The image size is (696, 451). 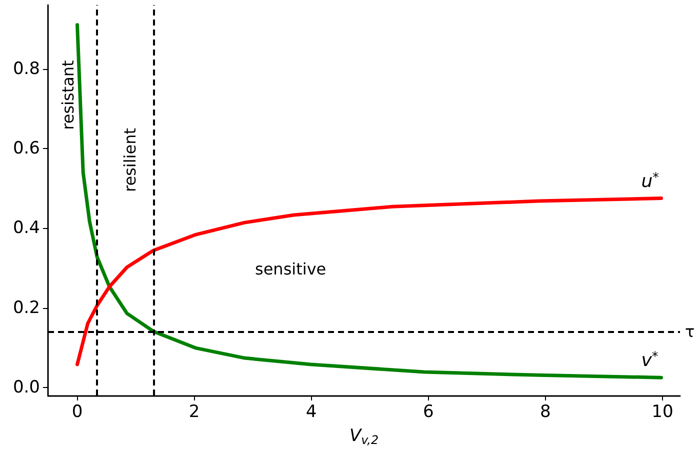 I want to click on annotation: resilient, so click(x=130, y=160).